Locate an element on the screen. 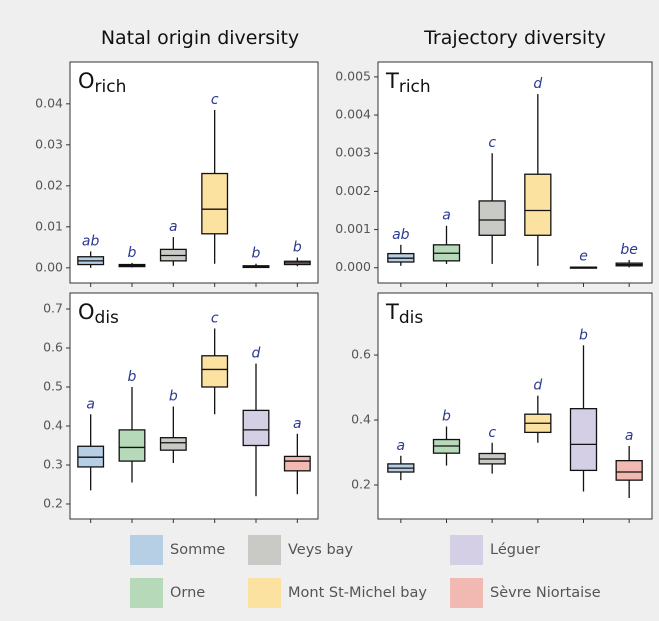 This screenshot has height=621, width=659. legend-label: Veys bay is located at coordinates (321, 550).